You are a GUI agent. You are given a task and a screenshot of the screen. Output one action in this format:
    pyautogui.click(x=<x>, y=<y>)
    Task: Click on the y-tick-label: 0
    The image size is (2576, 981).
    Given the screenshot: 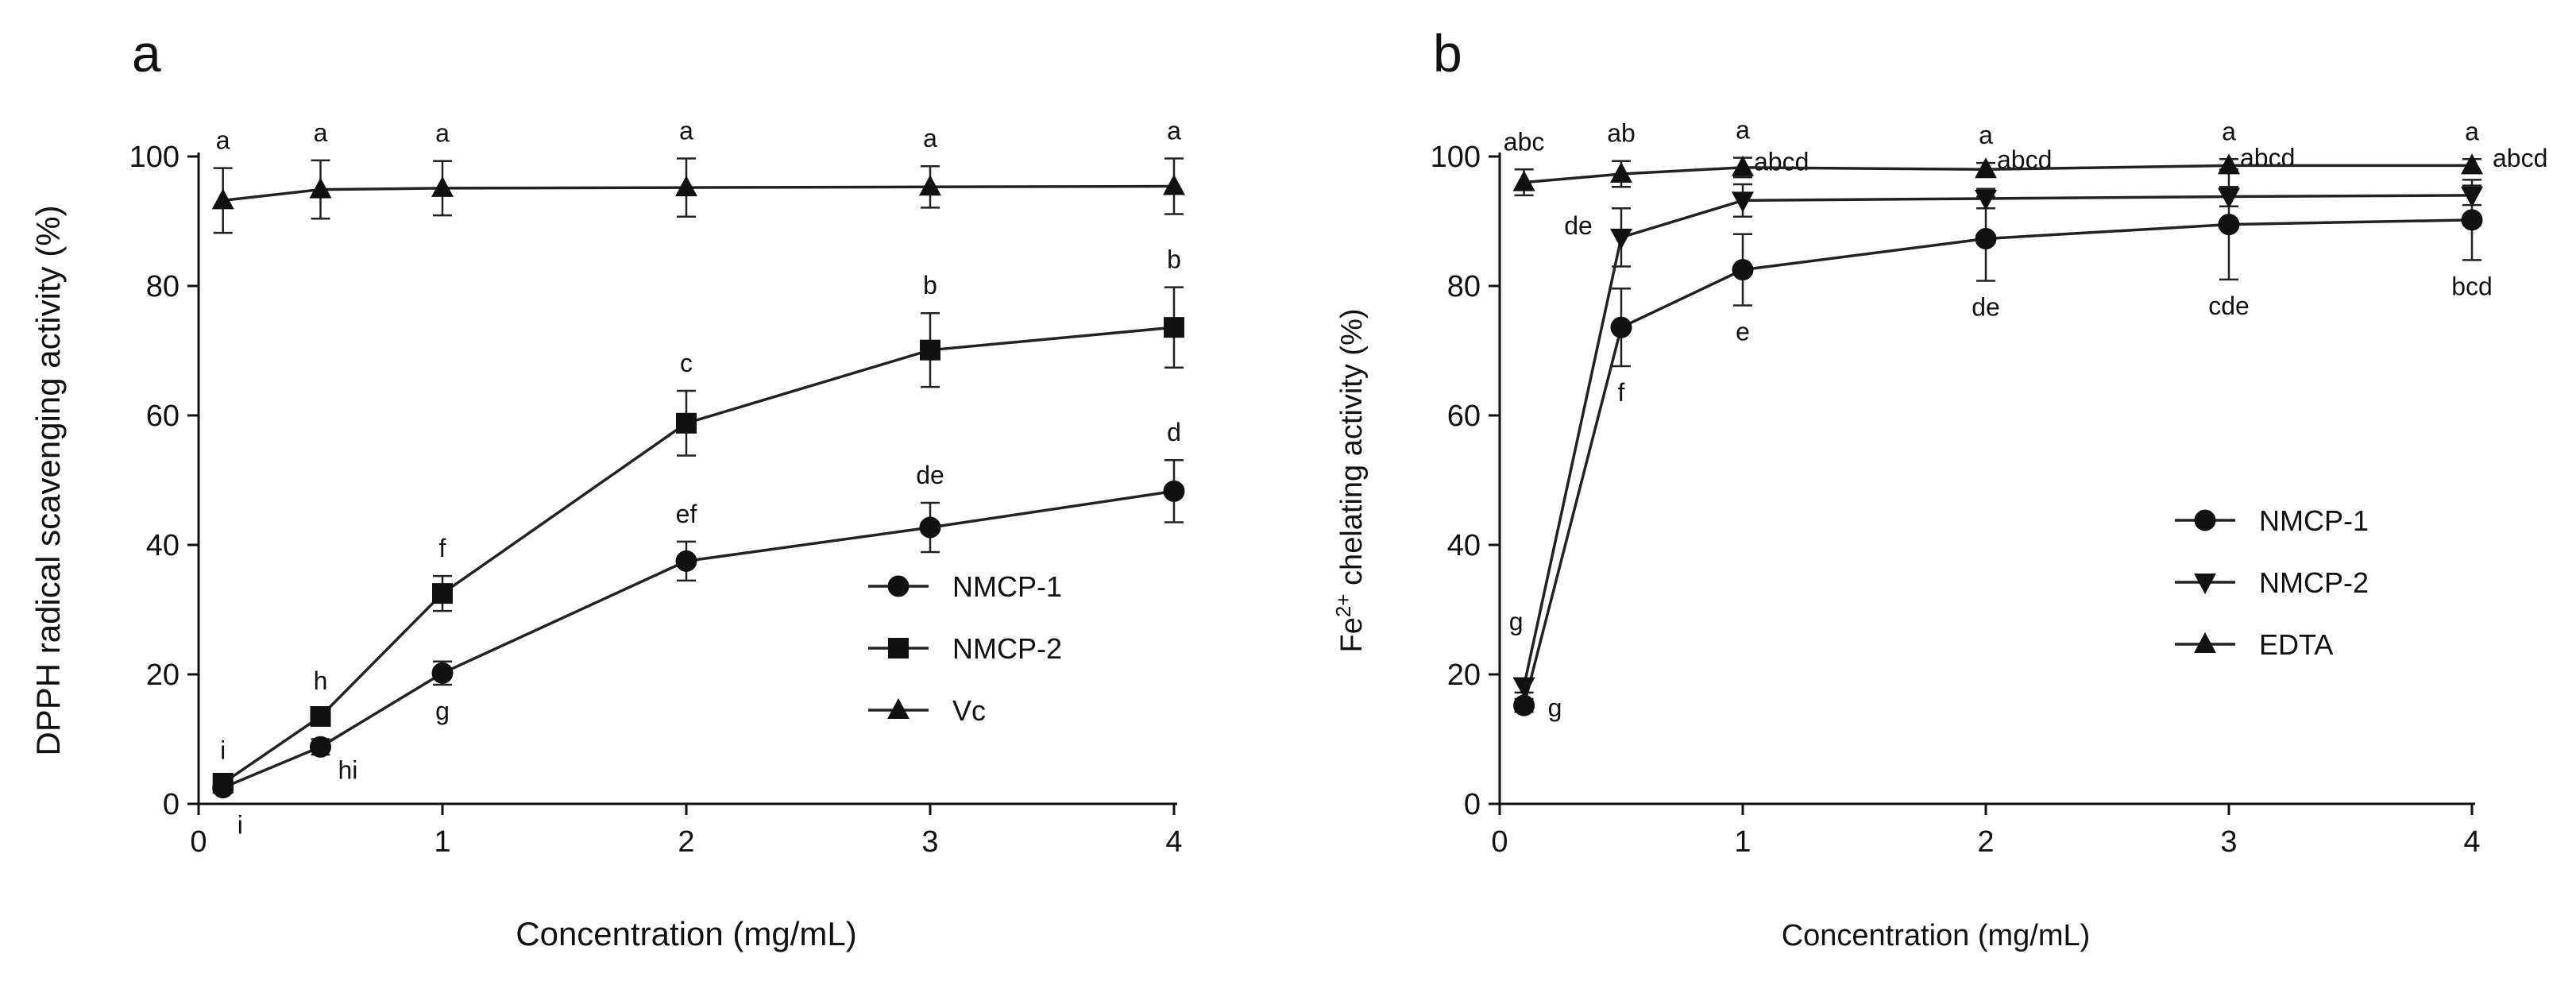 What is the action you would take?
    pyautogui.click(x=171, y=805)
    